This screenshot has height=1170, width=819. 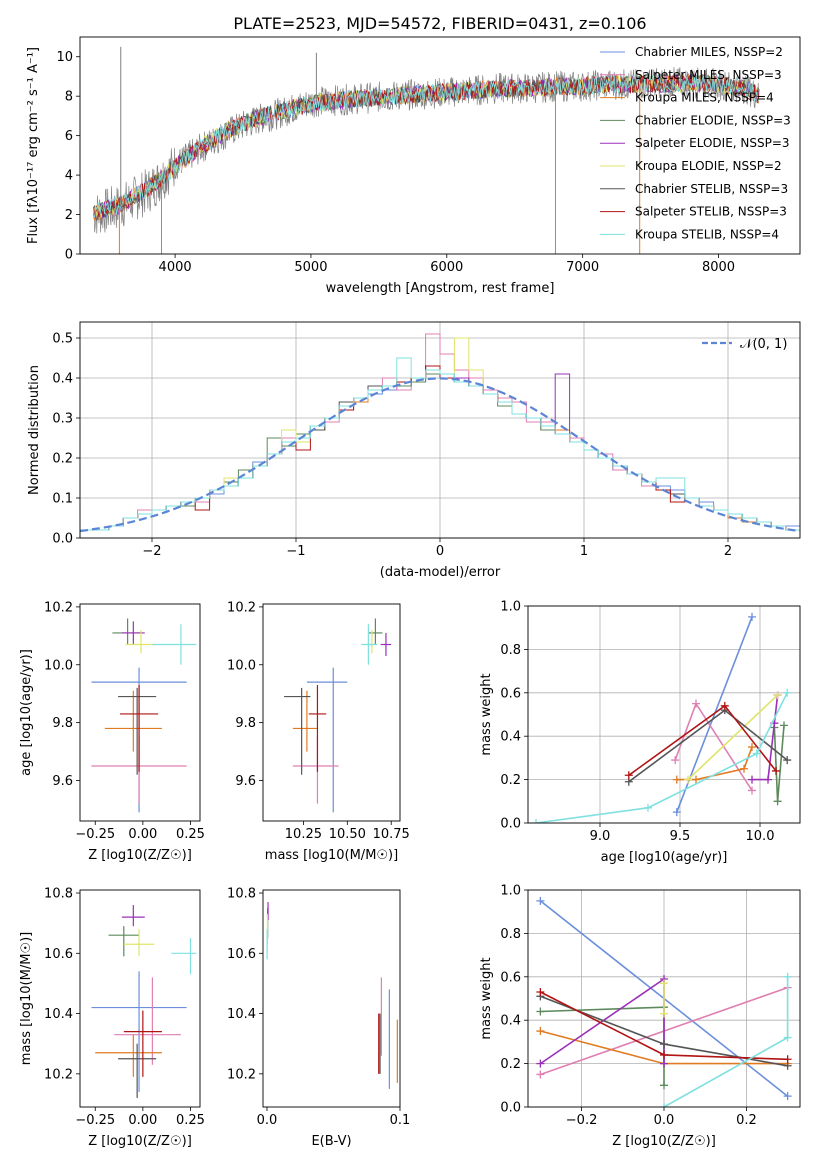 What do you see at coordinates (375, 631) in the screenshot?
I see `errorbar-chabrier-elodie` at bounding box center [375, 631].